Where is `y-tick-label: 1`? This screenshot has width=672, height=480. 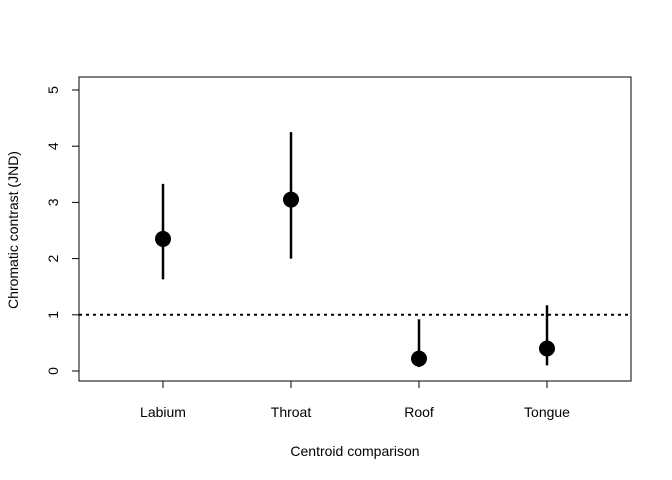
y-tick-label: 1 is located at coordinates (53, 315).